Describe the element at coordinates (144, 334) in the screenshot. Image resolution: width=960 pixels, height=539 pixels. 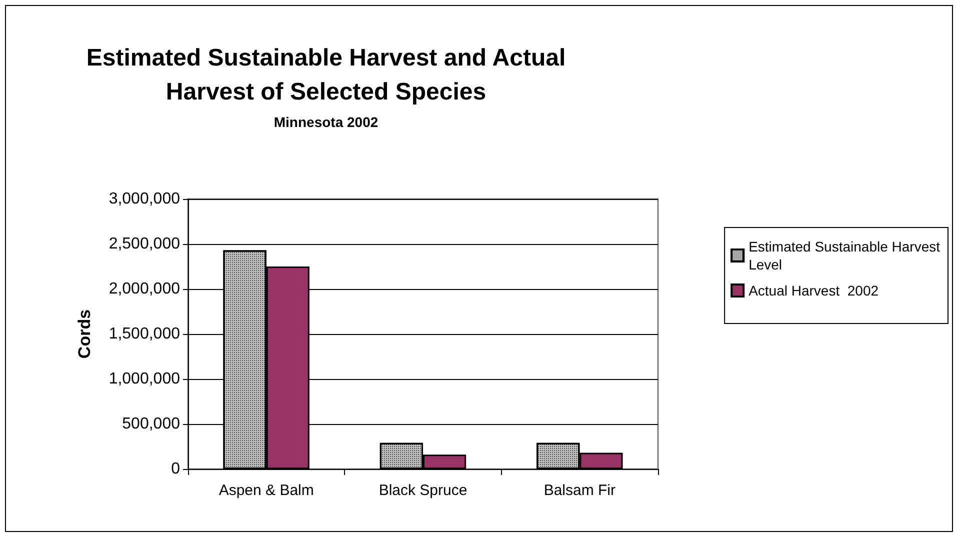
I see `y-tick-label: 1,500,000` at that location.